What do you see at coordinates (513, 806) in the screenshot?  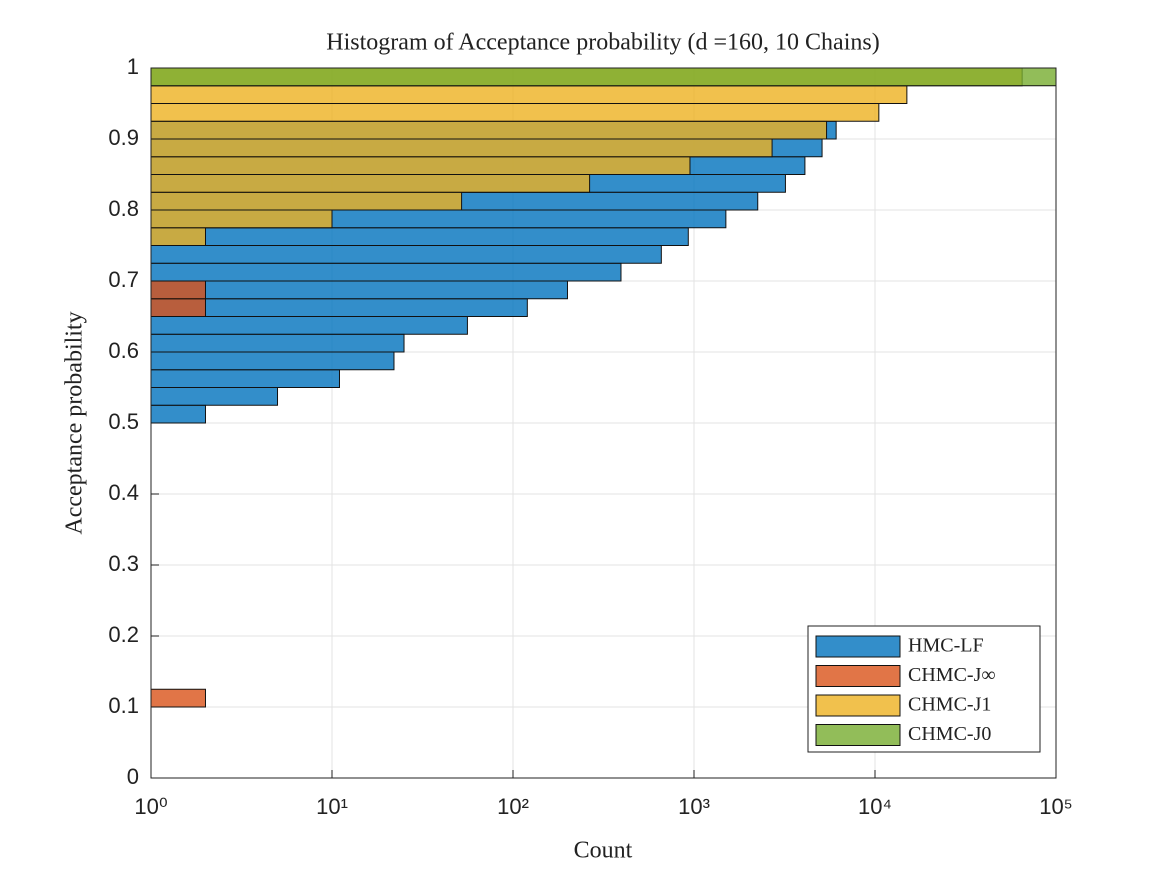 I see `x-tick-label: 10²` at bounding box center [513, 806].